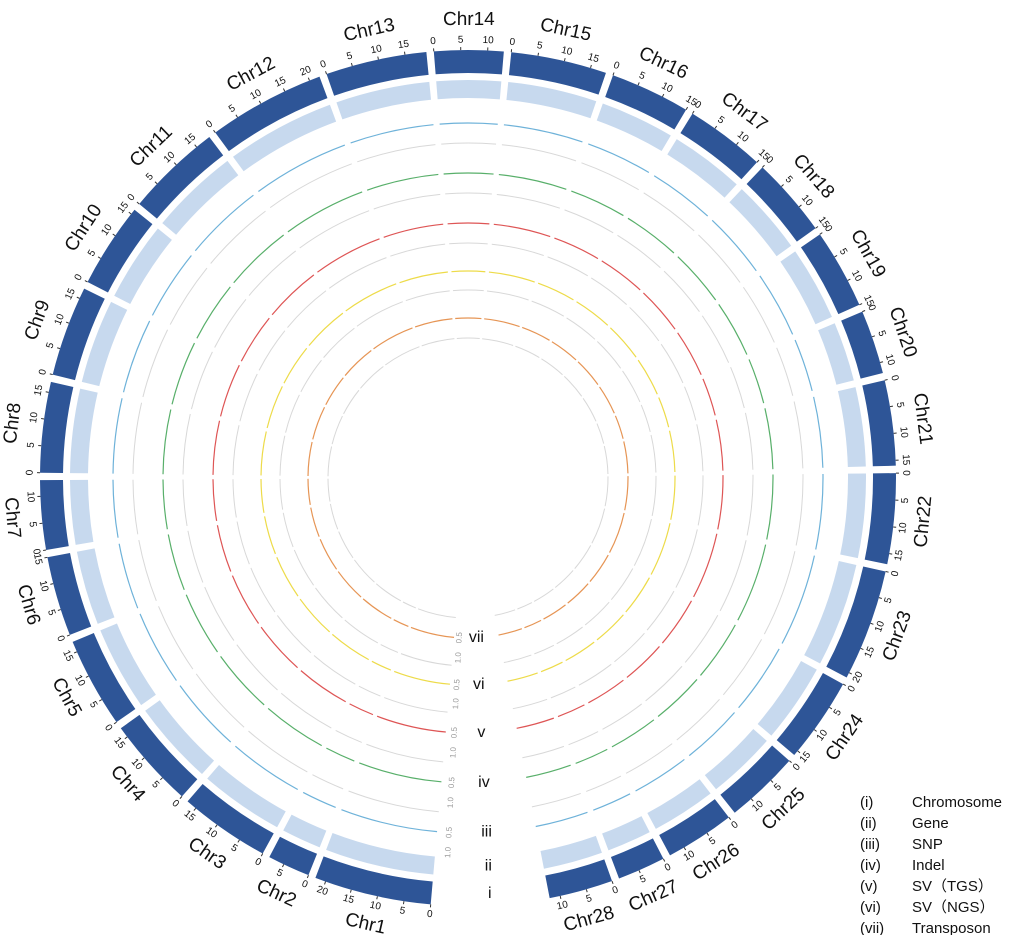 Image resolution: width=1019 pixels, height=935 pixels. I want to click on legend-name: SV（TGS）, so click(952, 886).